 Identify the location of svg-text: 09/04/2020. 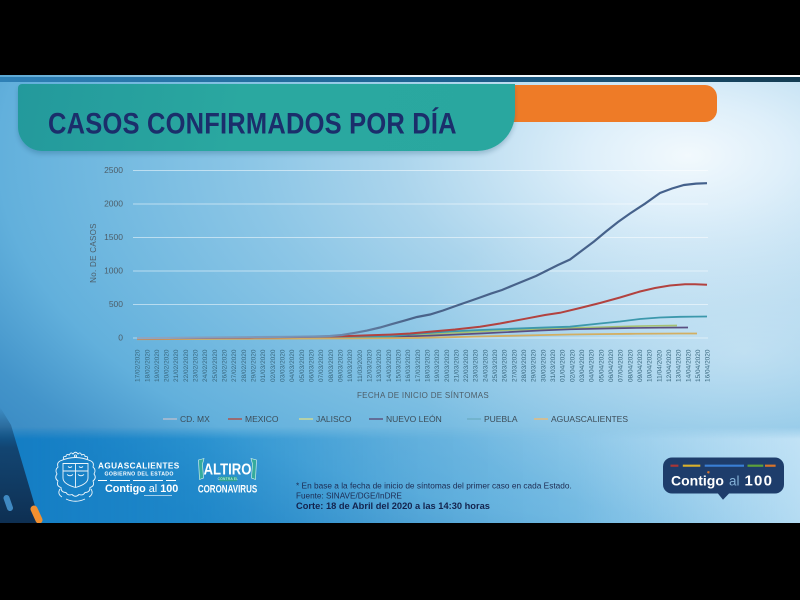
(640, 365).